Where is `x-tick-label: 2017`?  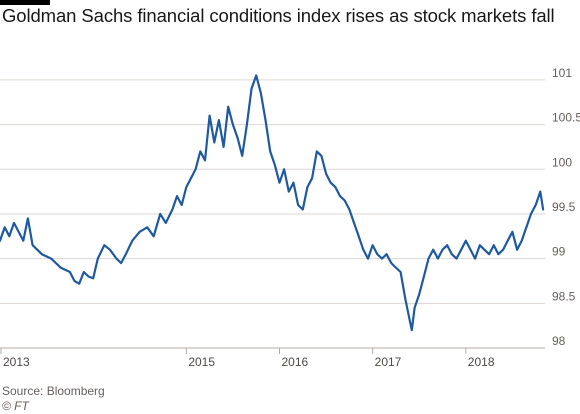
x-tick-label: 2017 is located at coordinates (388, 362).